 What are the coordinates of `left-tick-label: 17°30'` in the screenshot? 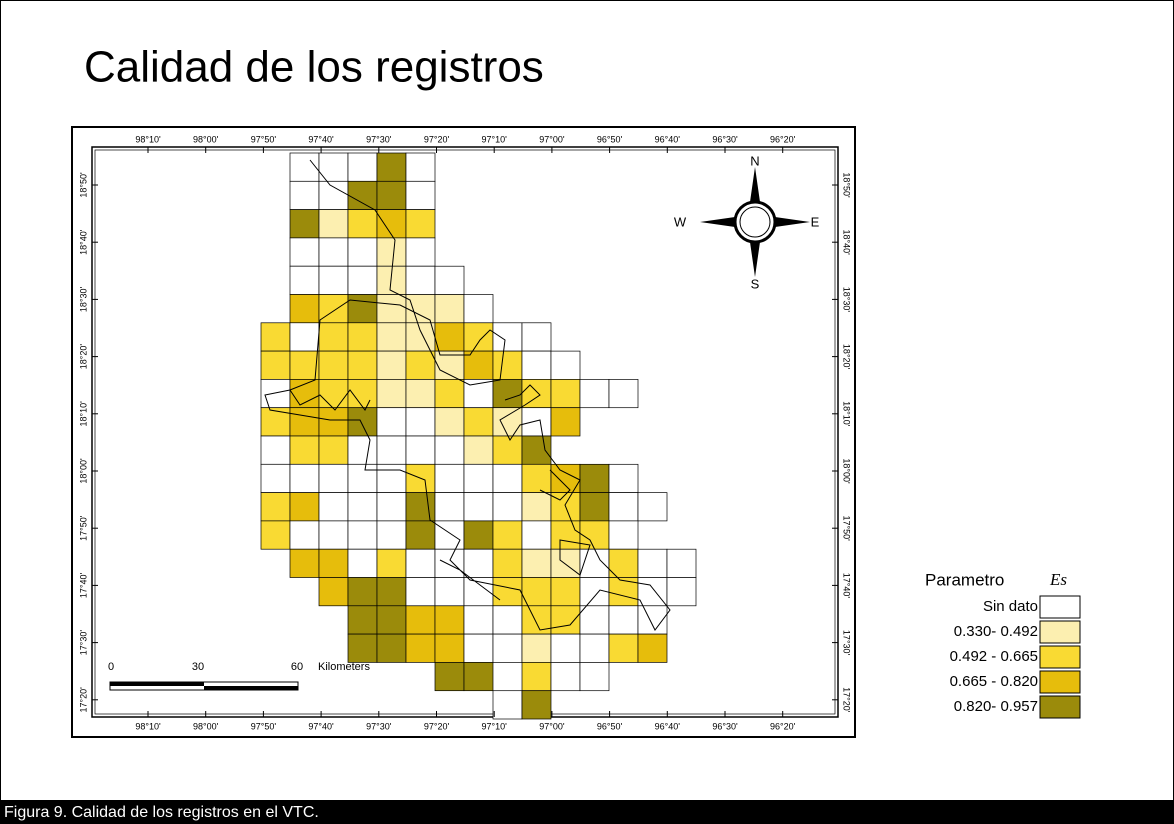 It's located at (83, 643).